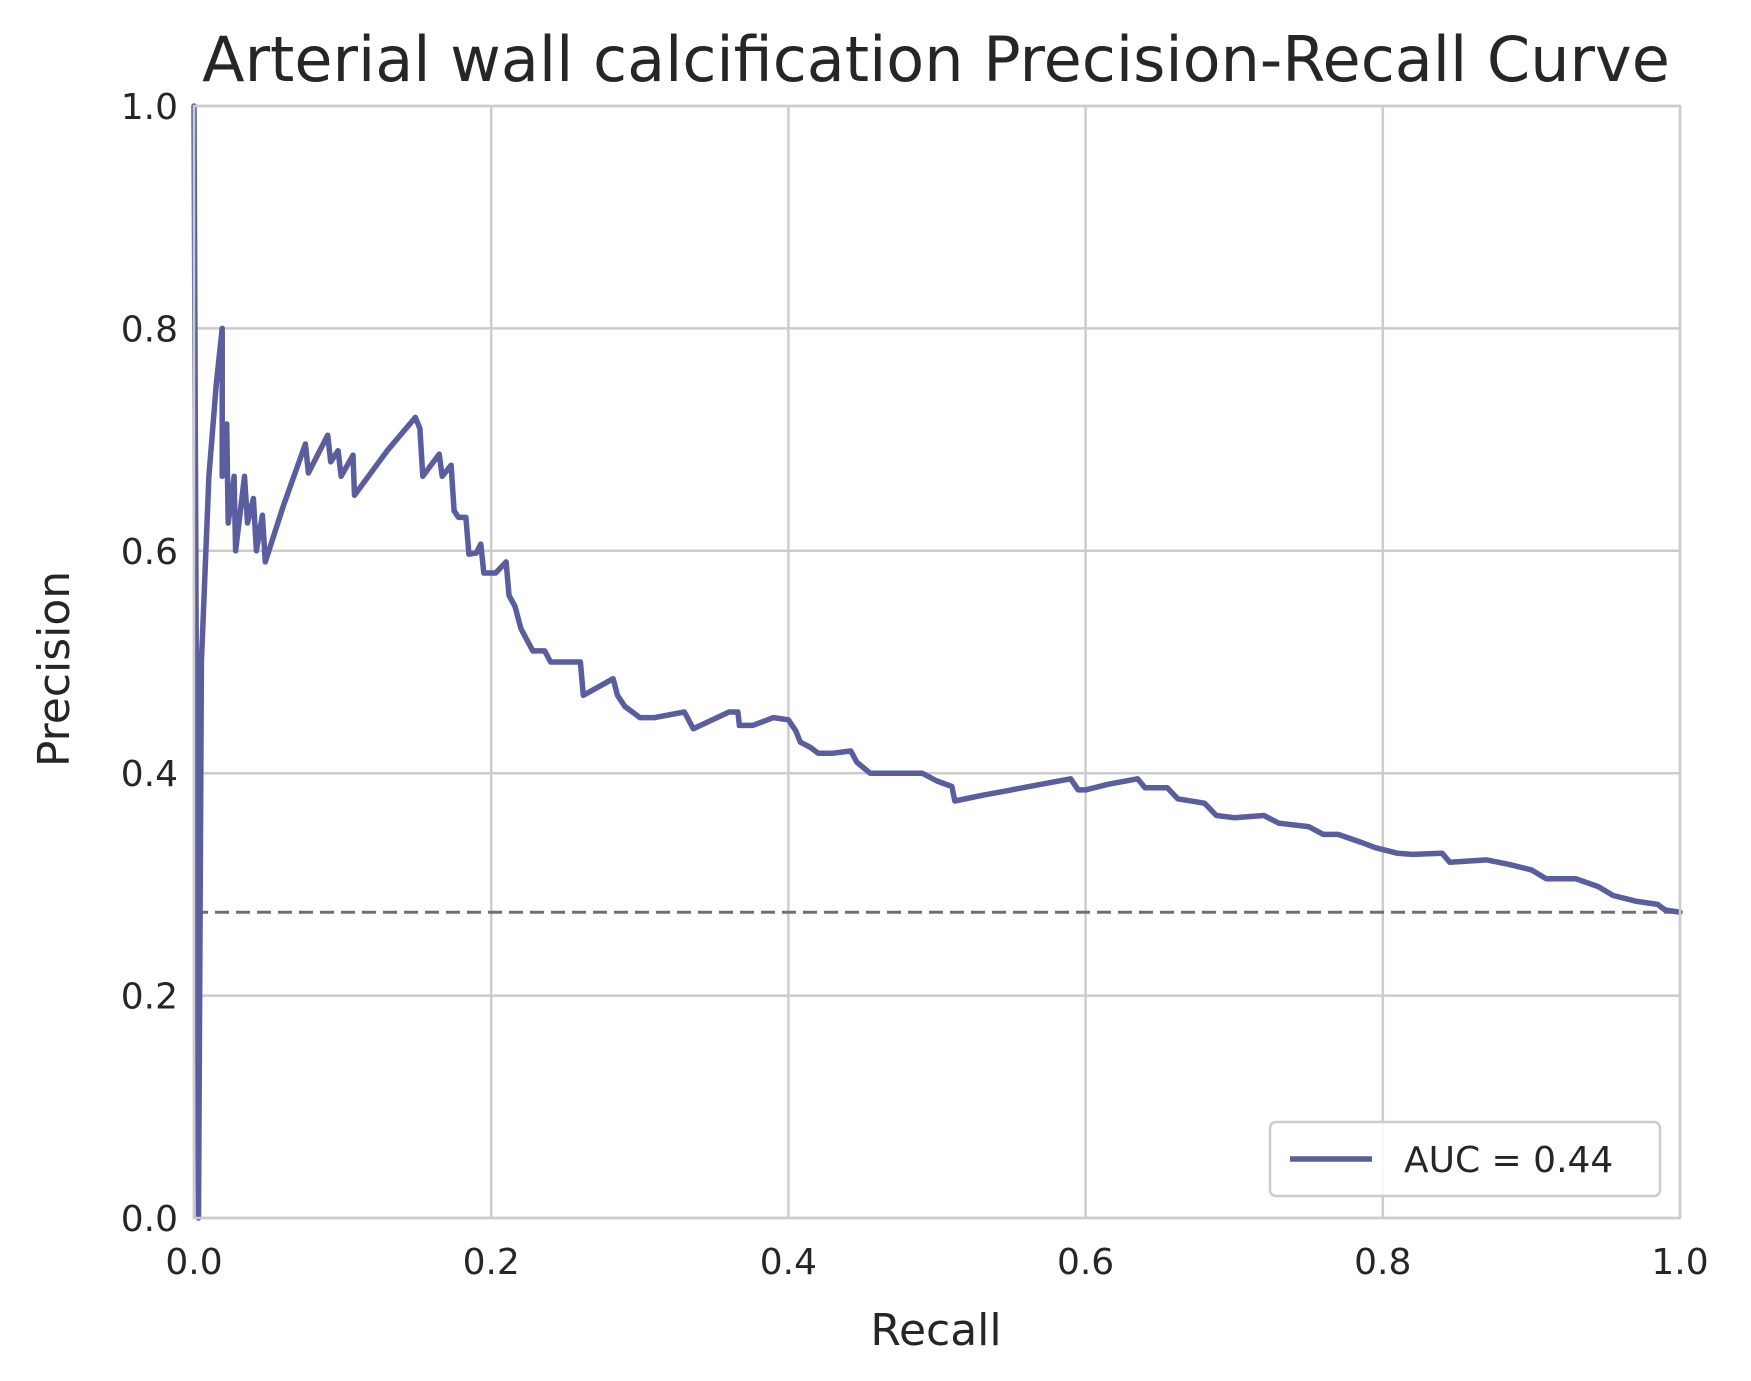  I want to click on y-tick-label: 0.0, so click(149, 1219).